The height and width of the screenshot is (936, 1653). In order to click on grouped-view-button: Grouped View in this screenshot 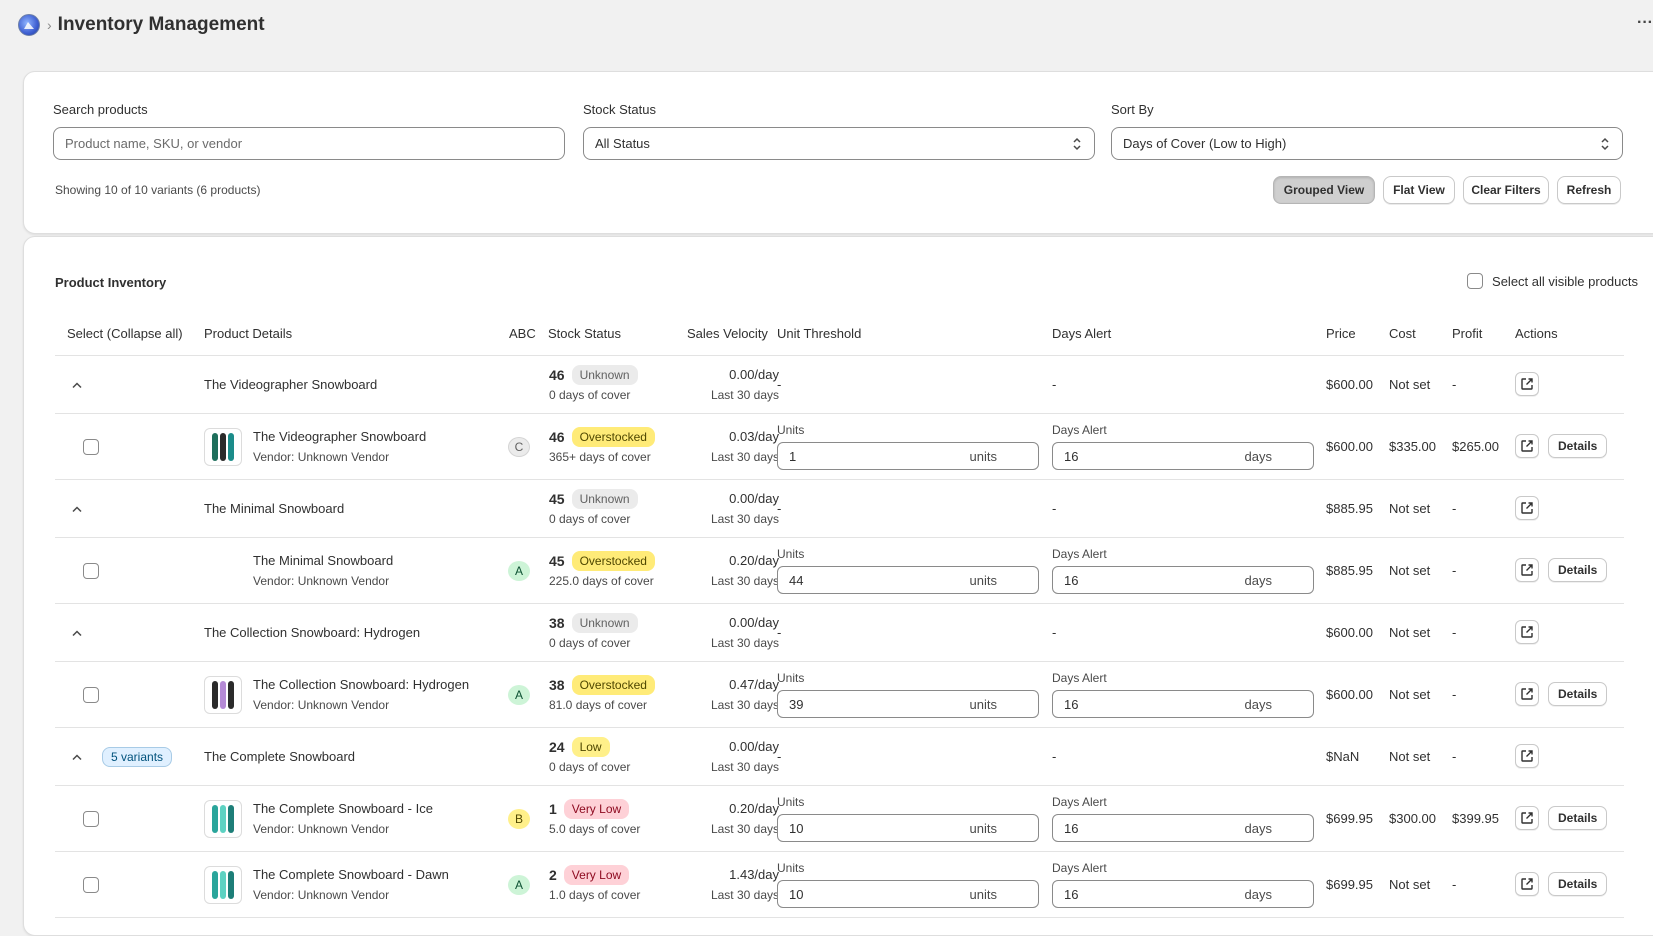, I will do `click(1324, 190)`.